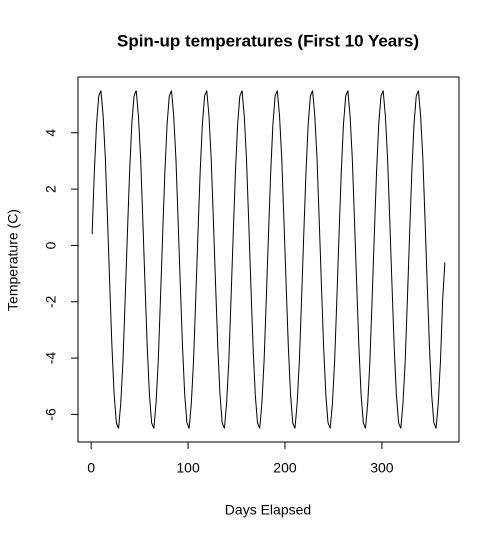 Image resolution: width=500 pixels, height=541 pixels. Describe the element at coordinates (13, 260) in the screenshot. I see `y-axis-title: Temperature (C)` at that location.